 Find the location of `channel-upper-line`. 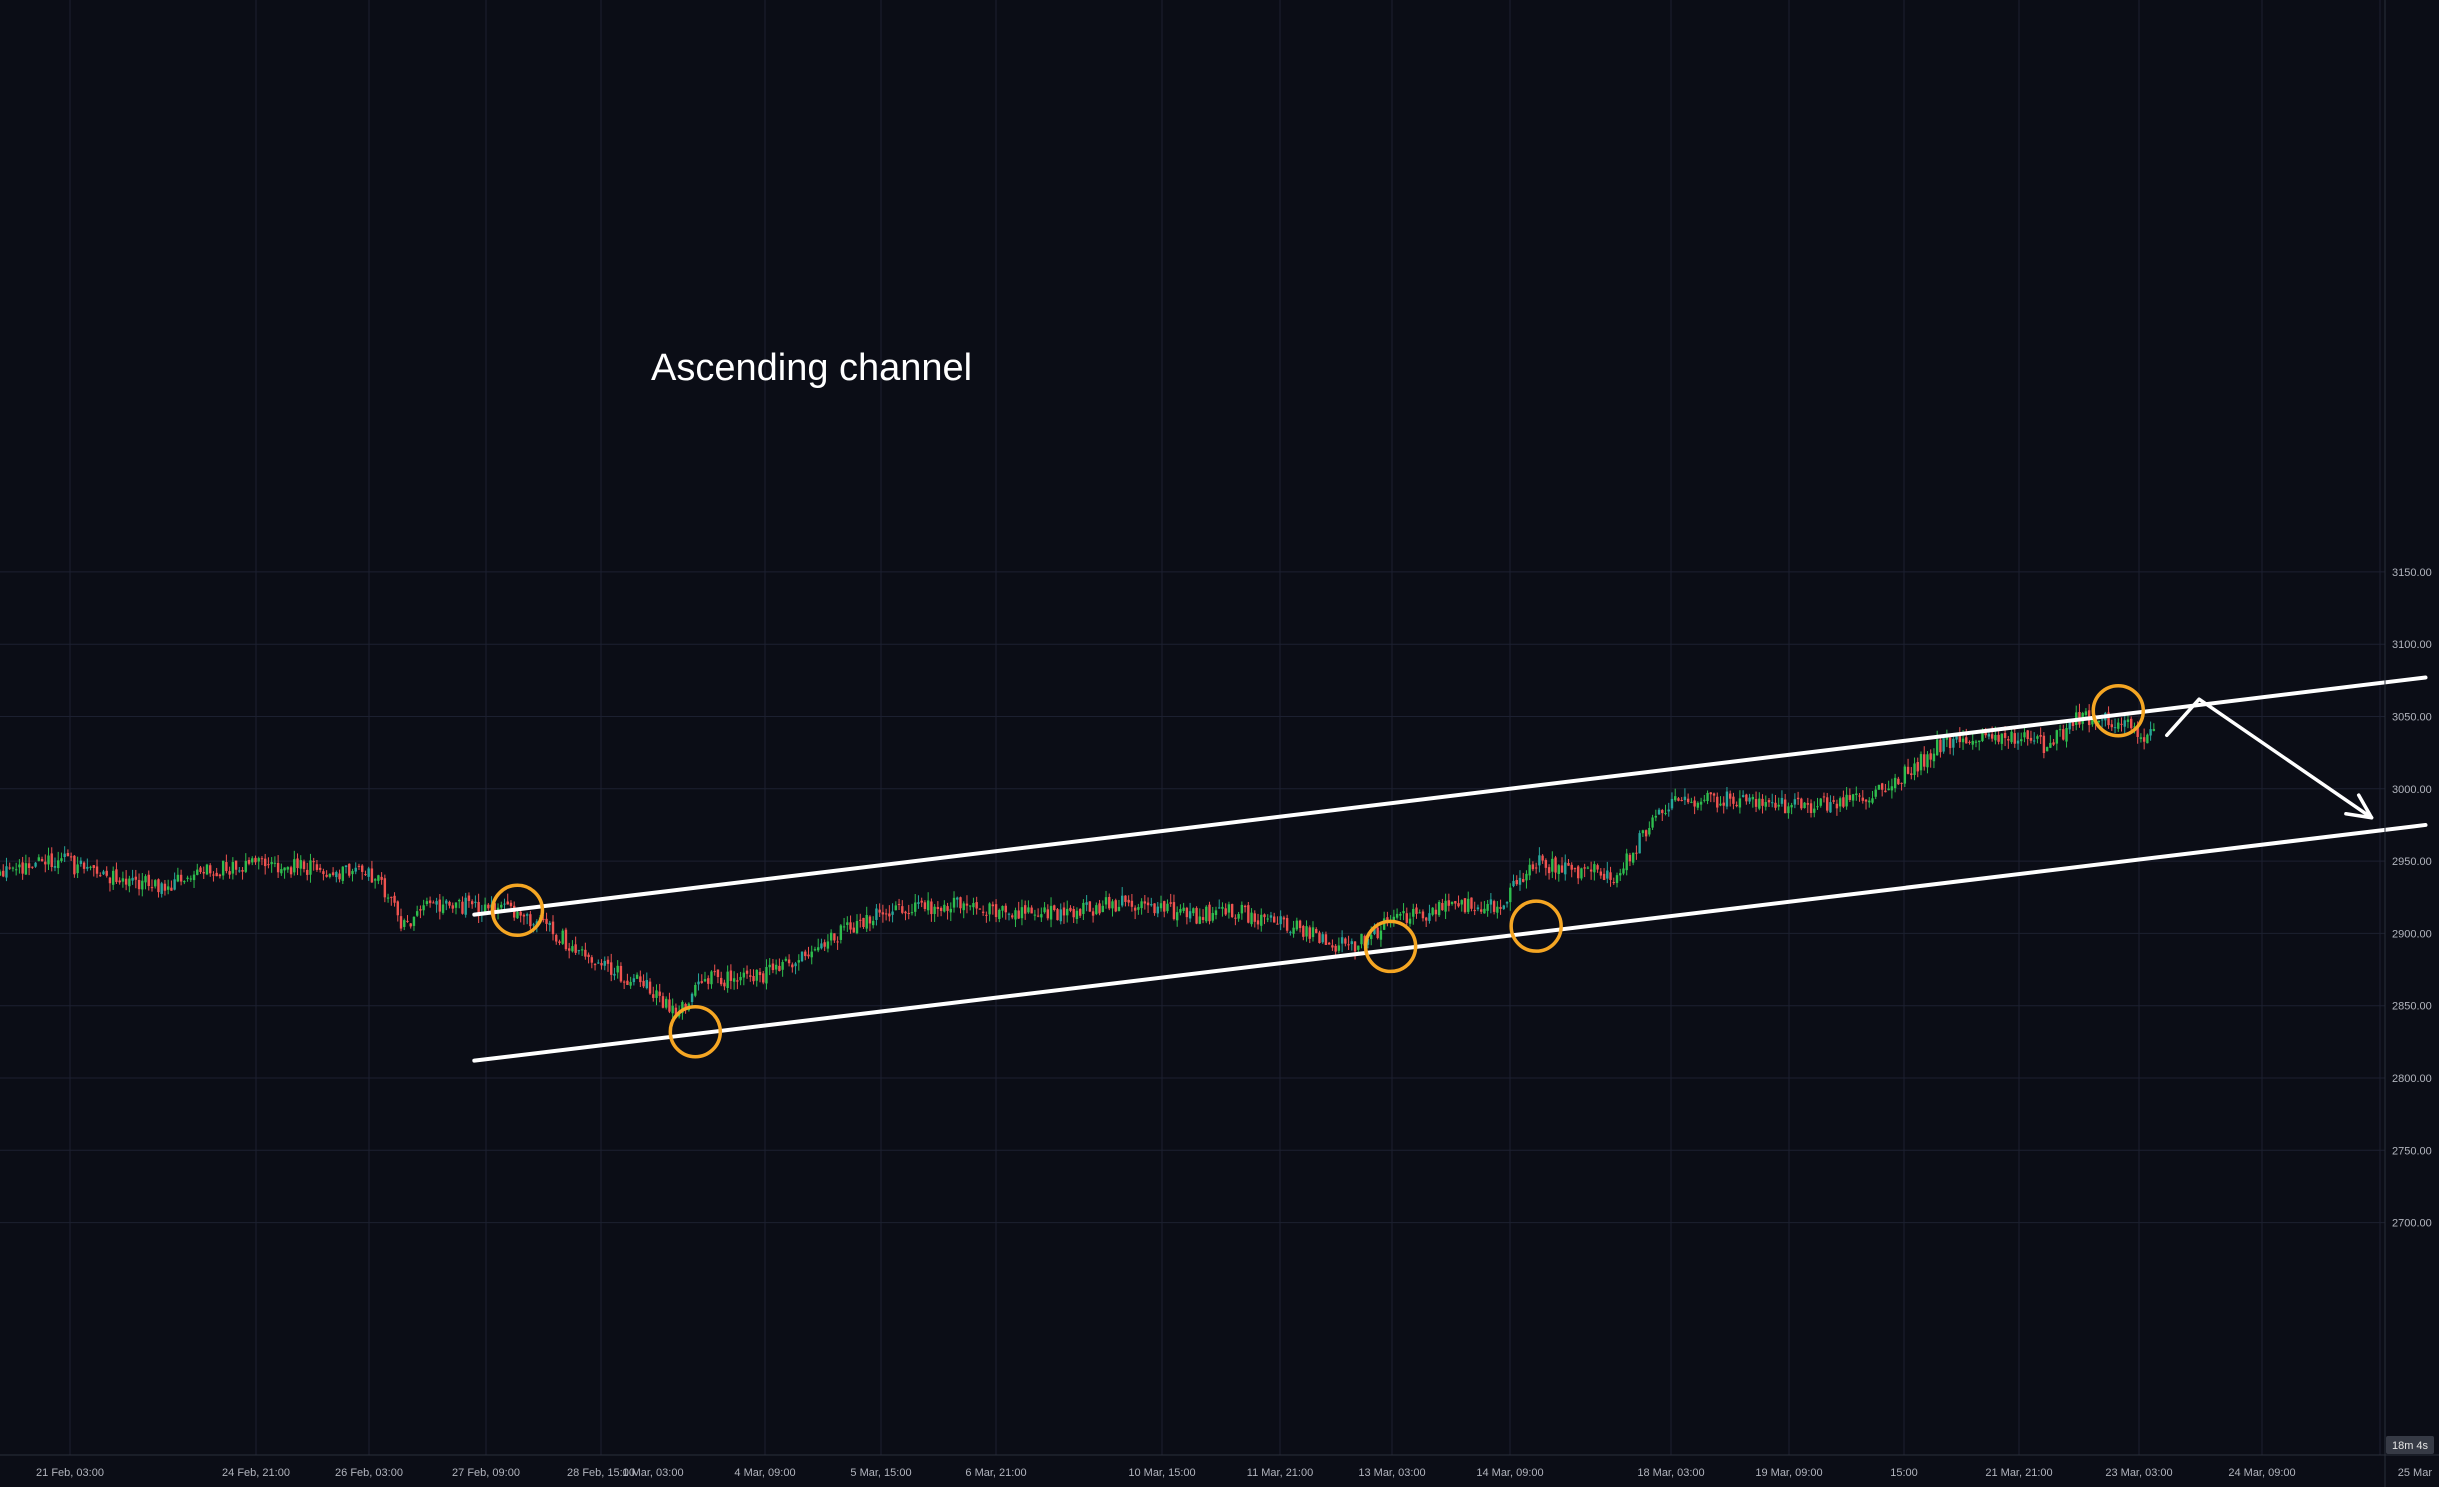

channel-upper-line is located at coordinates (1450, 796).